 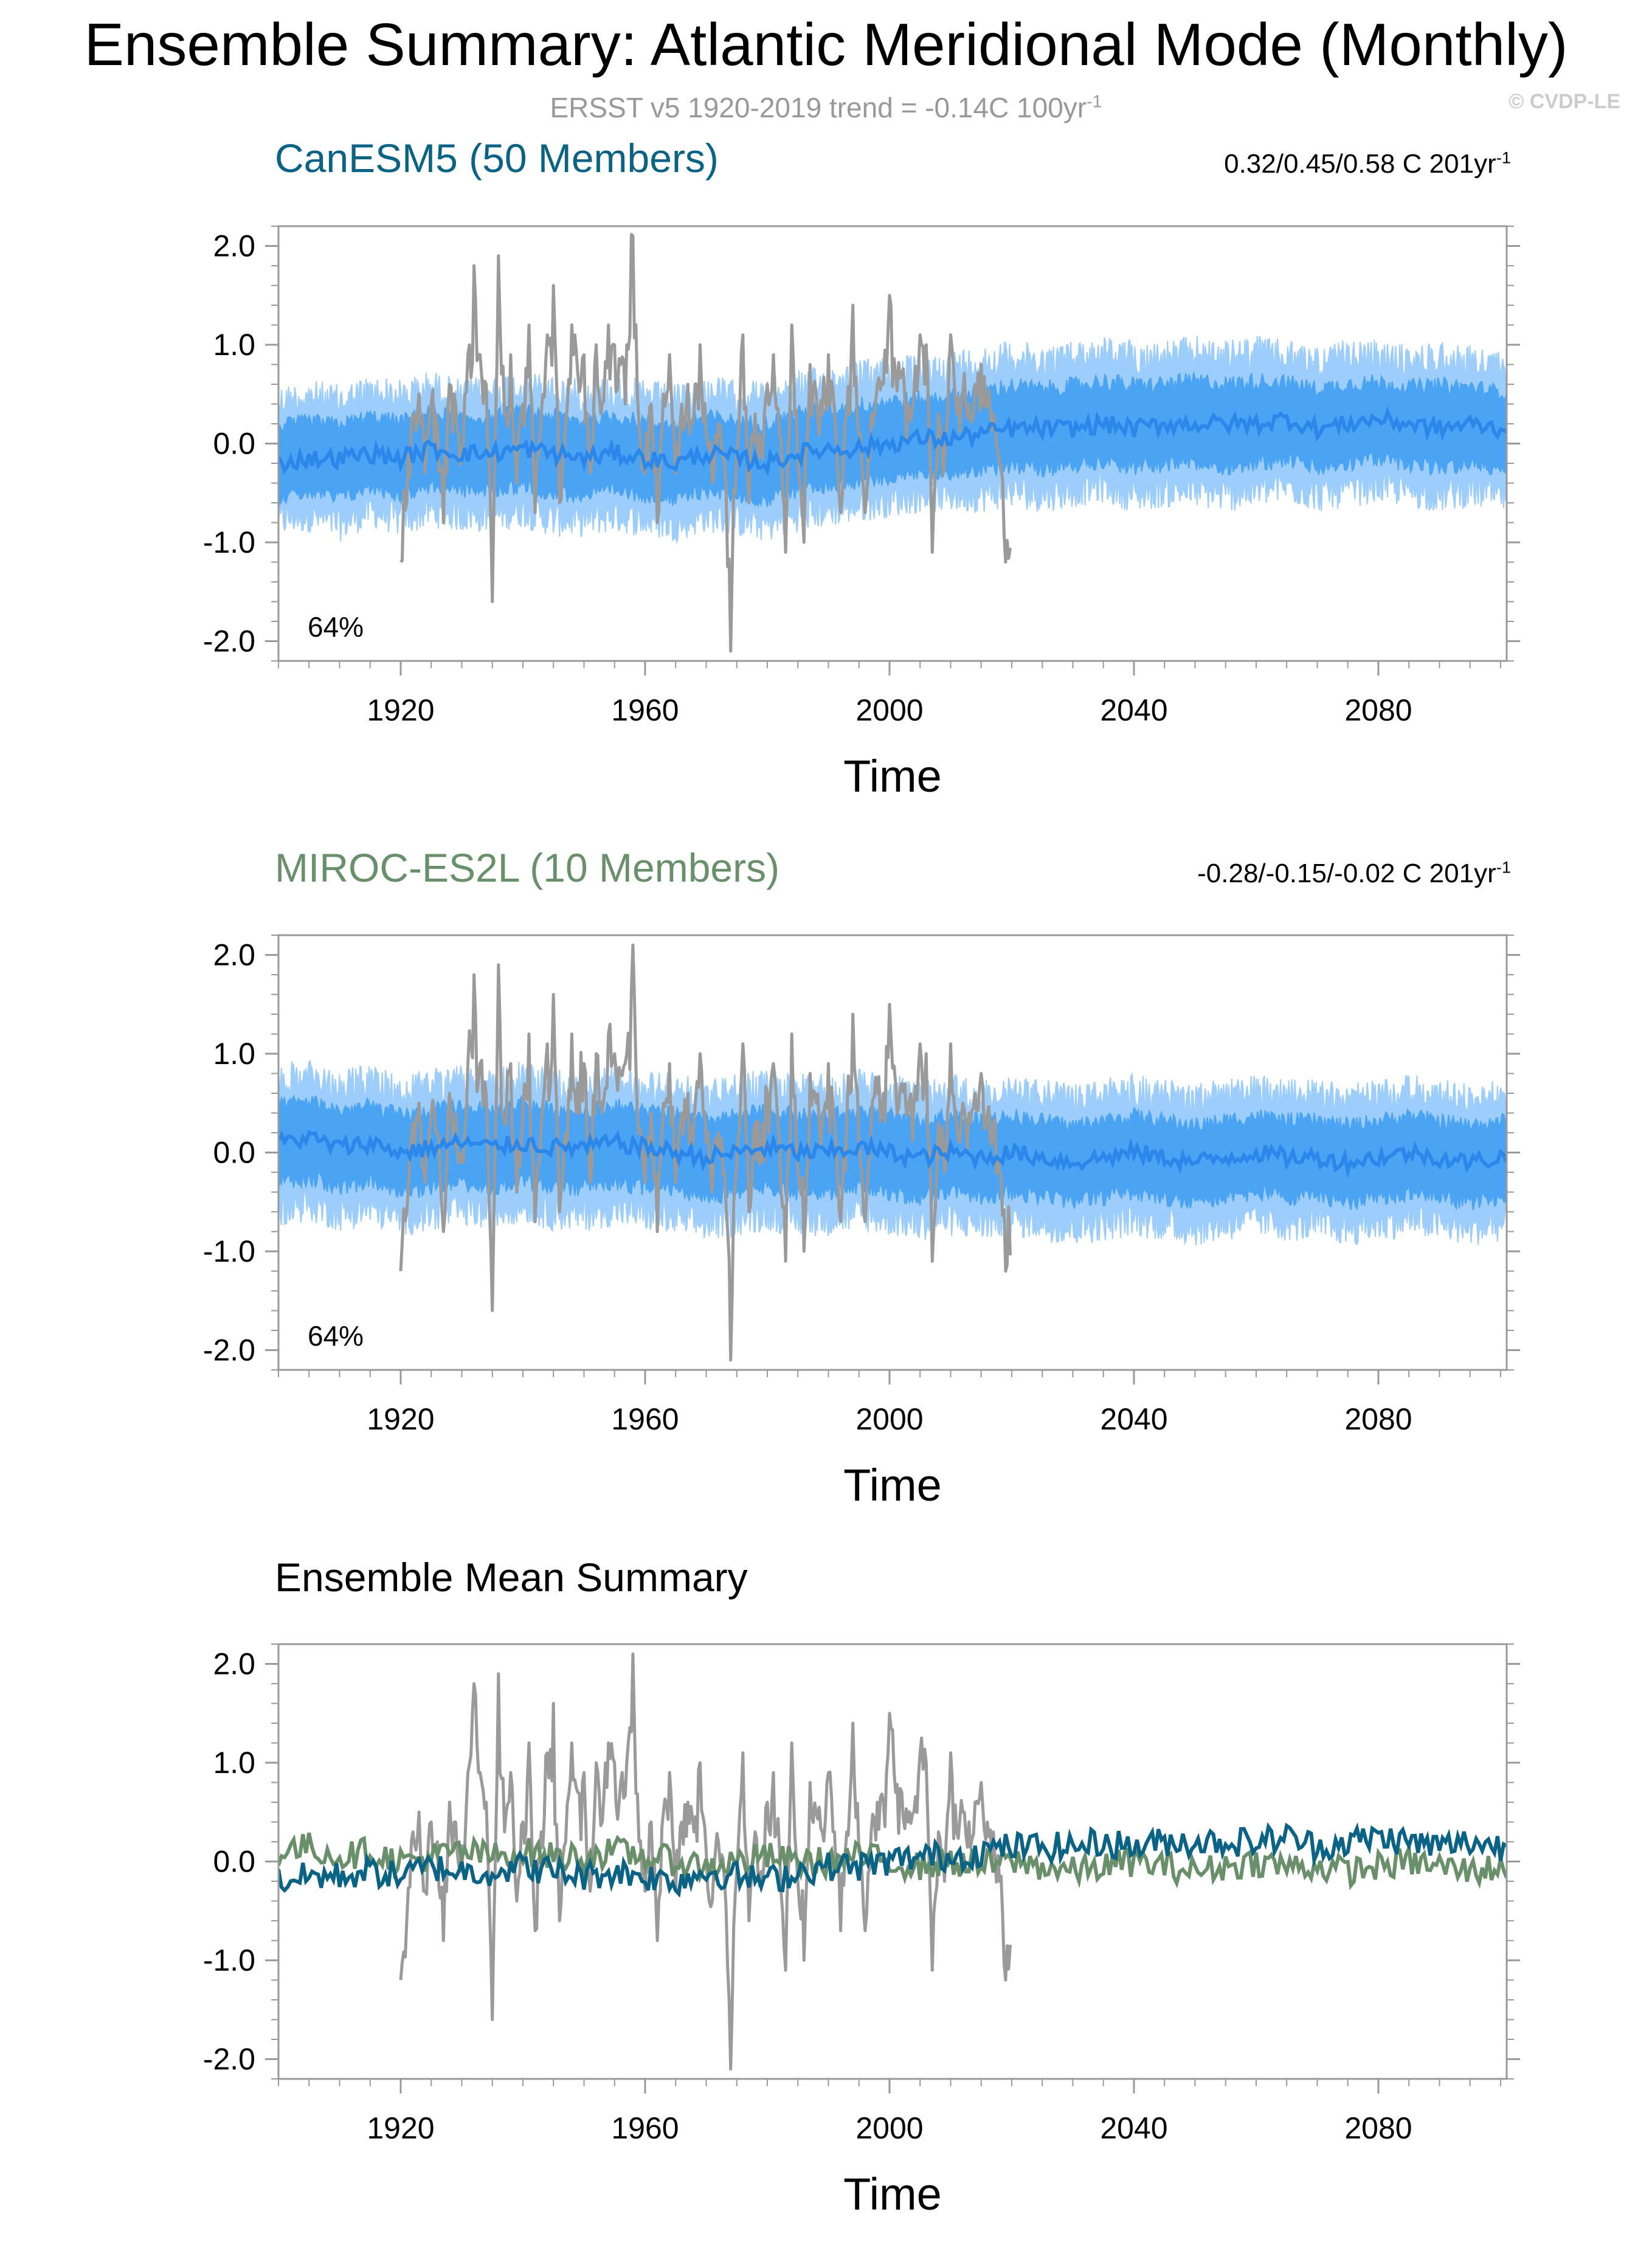 I want to click on panel-trend-miroc: -0.28/-0.15/-0.02 C 201yr-1, so click(x=1354, y=874).